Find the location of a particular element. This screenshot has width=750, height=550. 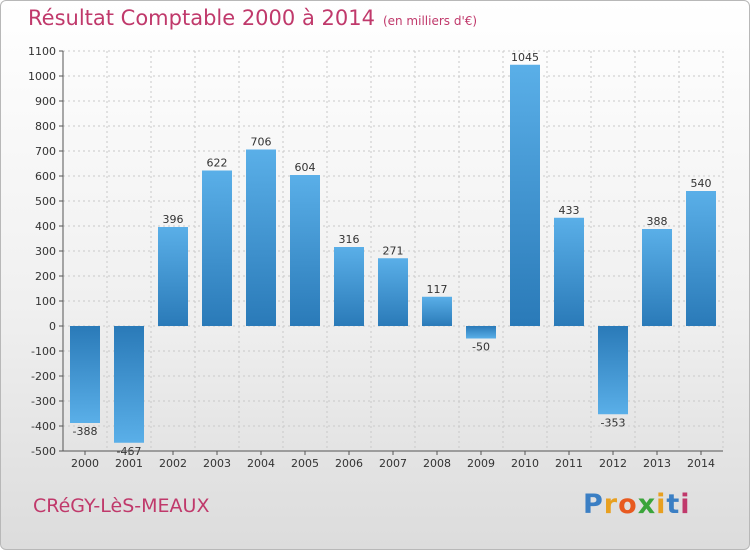

x-tick-label: 2009 is located at coordinates (481, 463).